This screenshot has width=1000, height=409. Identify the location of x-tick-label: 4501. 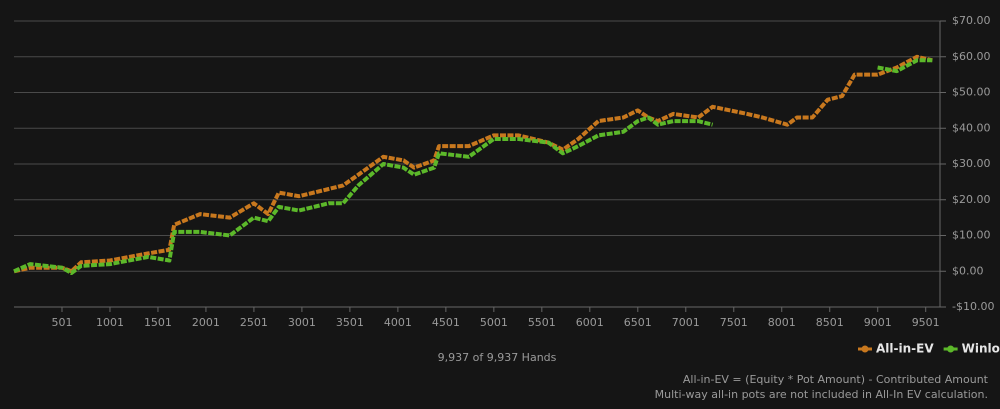
(446, 322).